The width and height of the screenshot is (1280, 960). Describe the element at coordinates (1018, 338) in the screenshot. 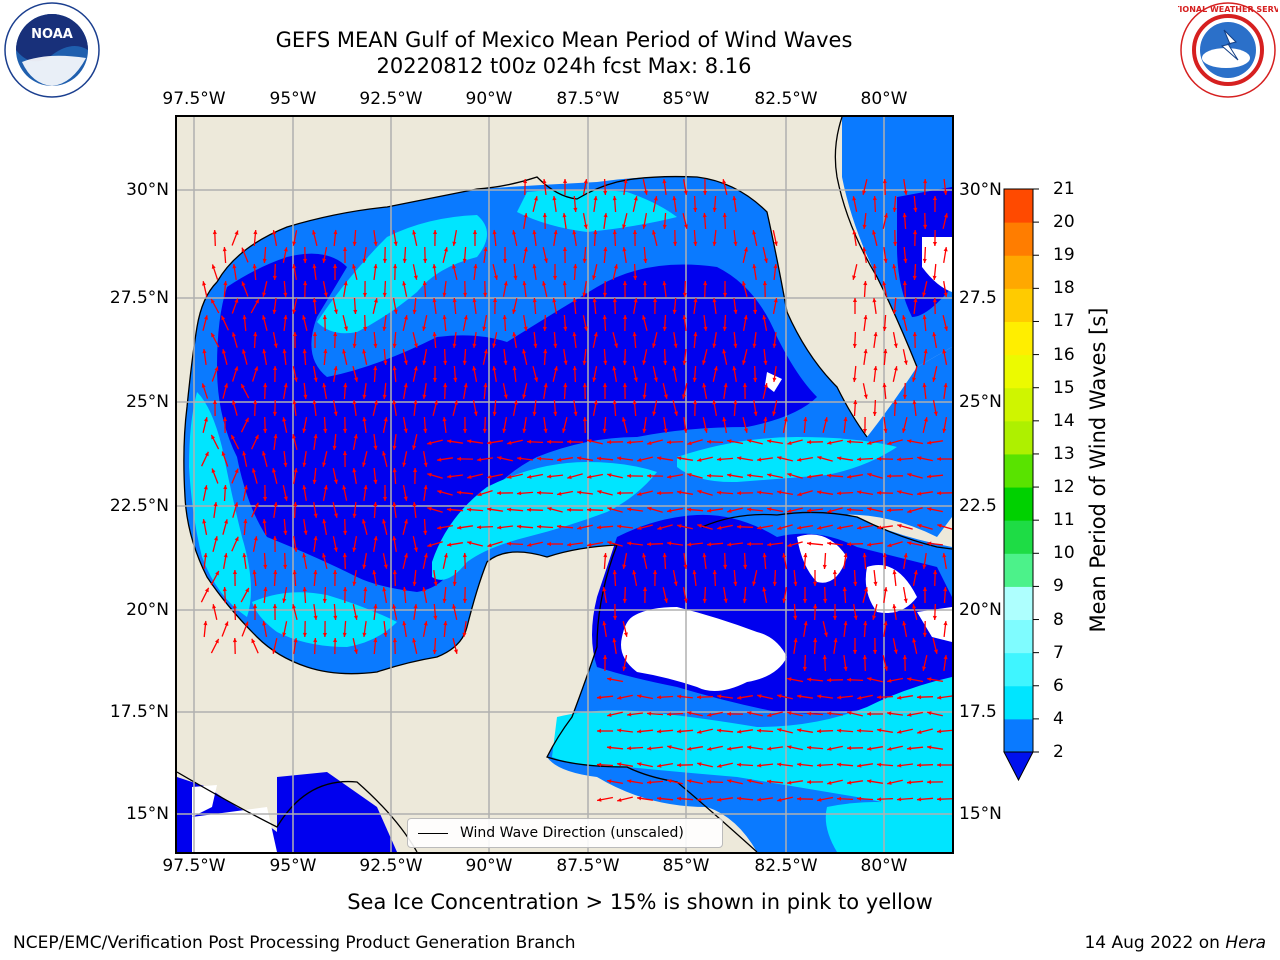

I see `colorbar-segment` at that location.